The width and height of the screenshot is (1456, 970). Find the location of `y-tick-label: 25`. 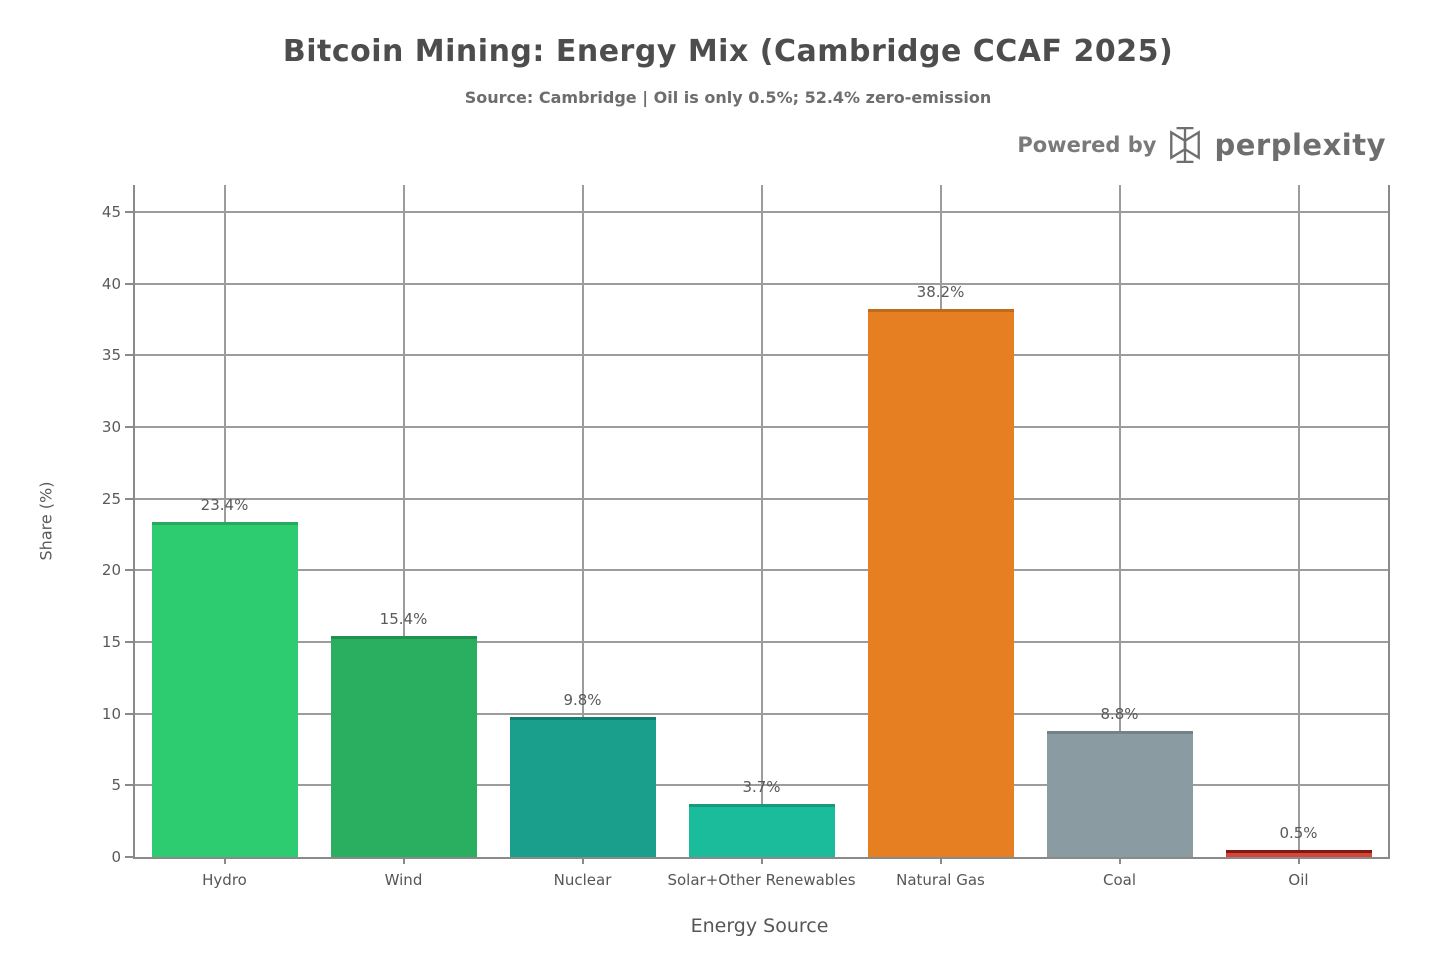

y-tick-label: 25 is located at coordinates (111, 498).